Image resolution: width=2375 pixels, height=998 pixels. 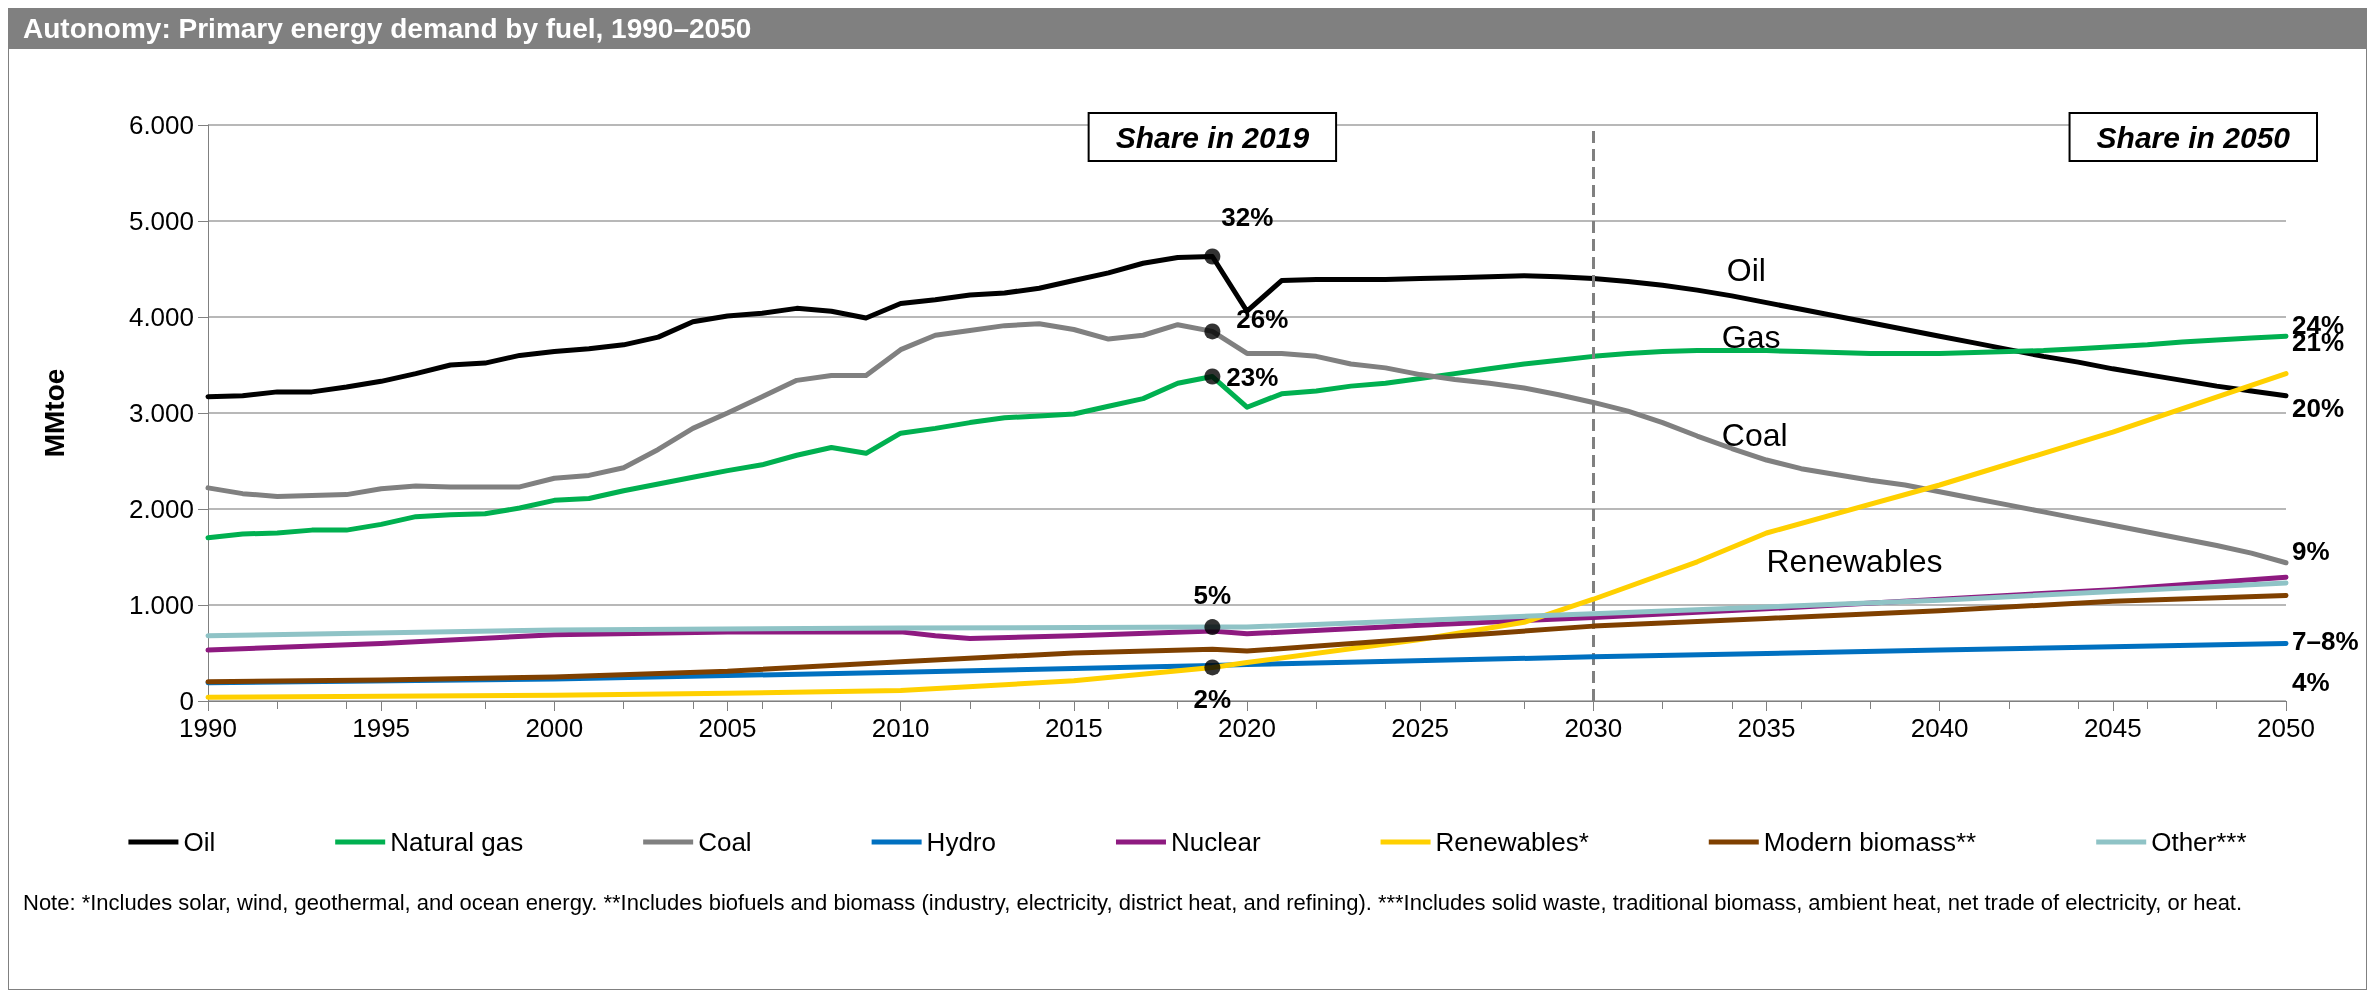 I want to click on annotation: Gas, so click(x=1751, y=336).